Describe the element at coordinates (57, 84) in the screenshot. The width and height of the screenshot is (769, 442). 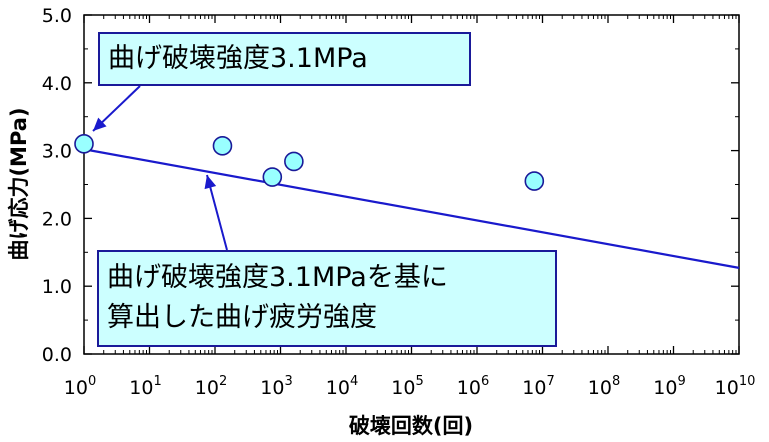
I see `y-tick-label: 4.0` at that location.